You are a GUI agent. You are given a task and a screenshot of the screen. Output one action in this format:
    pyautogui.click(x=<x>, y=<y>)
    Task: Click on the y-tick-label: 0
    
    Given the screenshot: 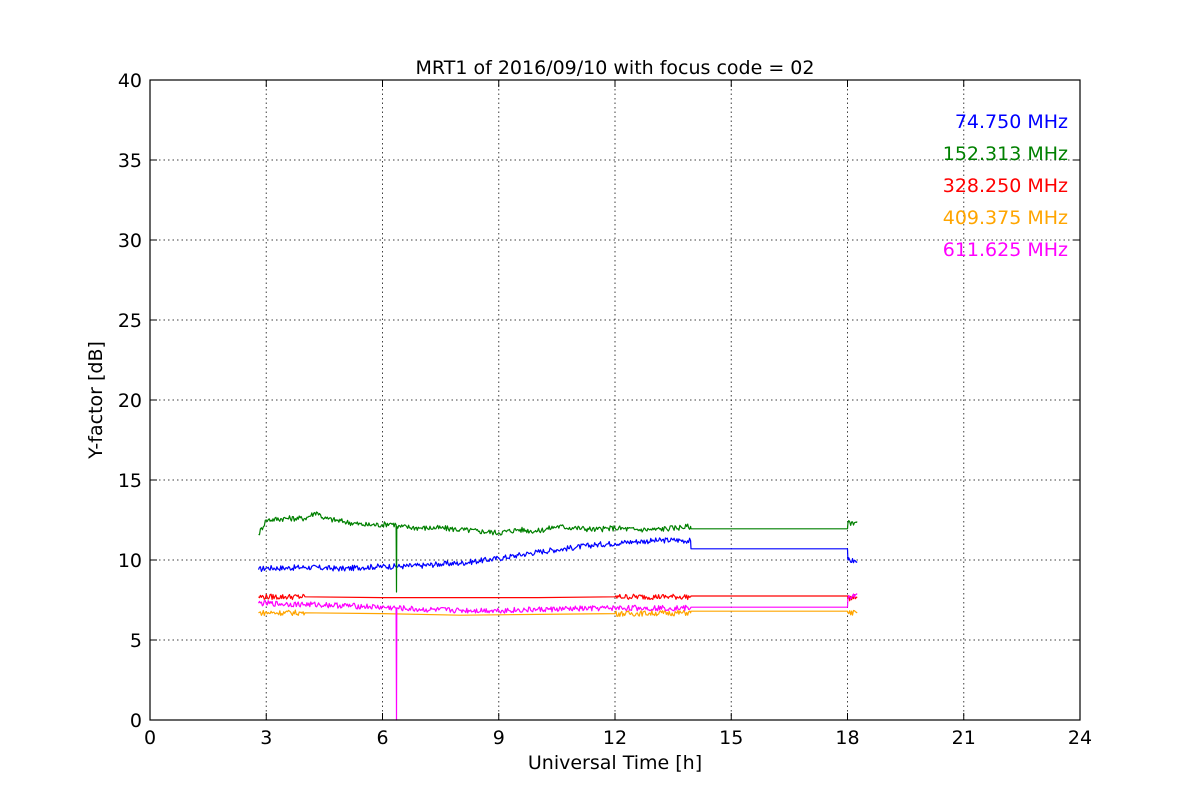 What is the action you would take?
    pyautogui.click(x=136, y=721)
    